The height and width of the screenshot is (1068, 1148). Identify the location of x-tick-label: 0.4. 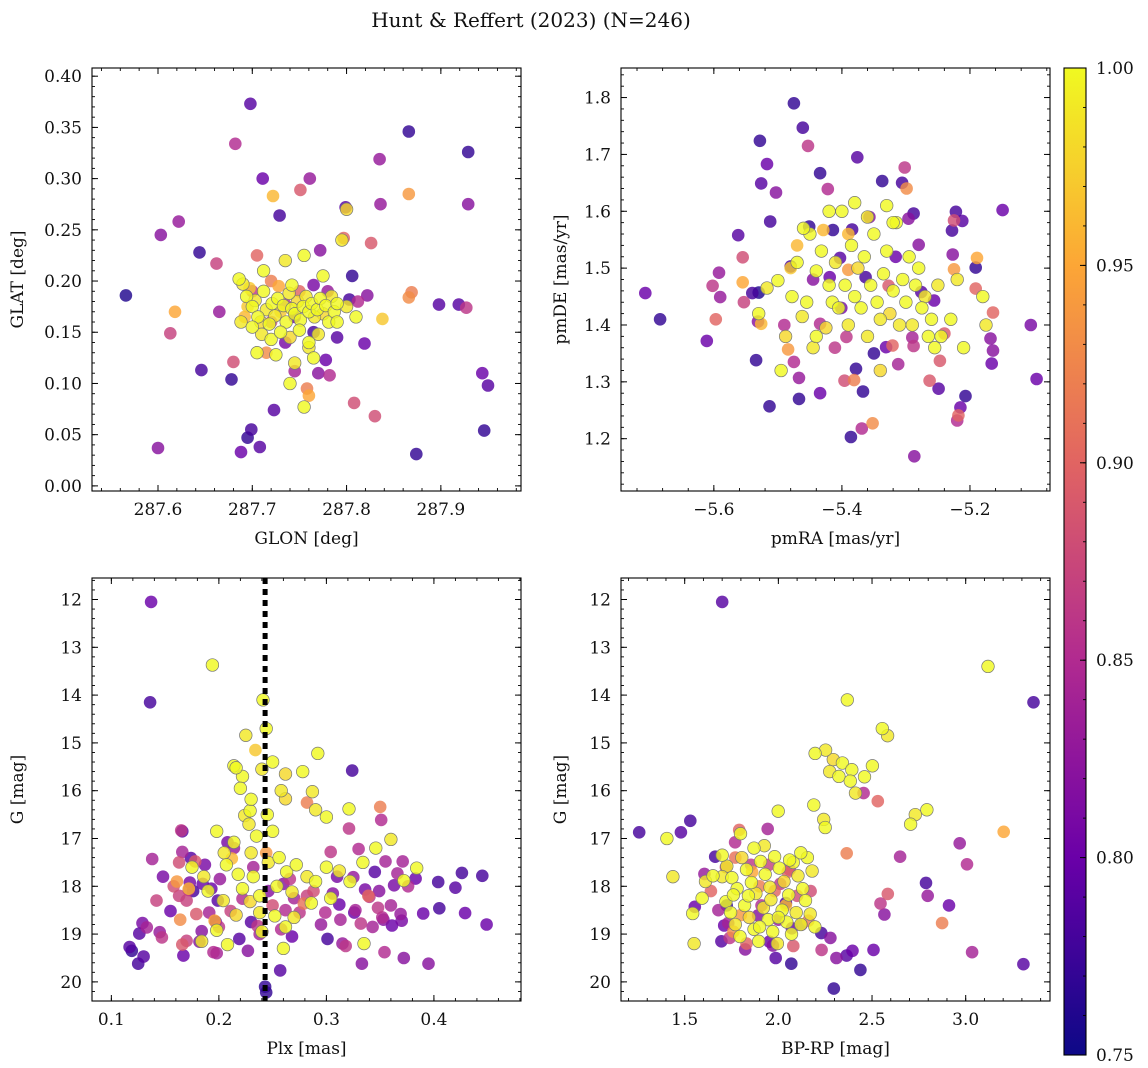
(433, 1020).